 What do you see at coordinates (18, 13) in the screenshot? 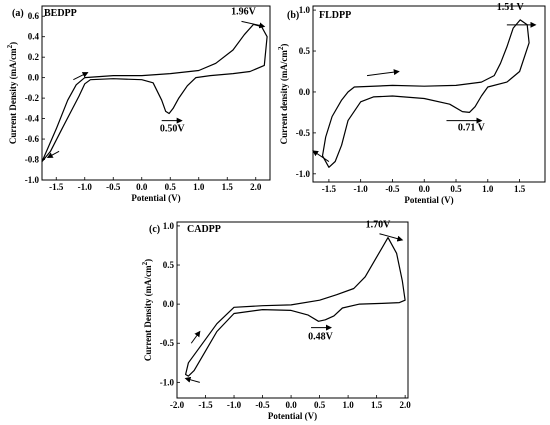
I see `panel-letter: (a)` at bounding box center [18, 13].